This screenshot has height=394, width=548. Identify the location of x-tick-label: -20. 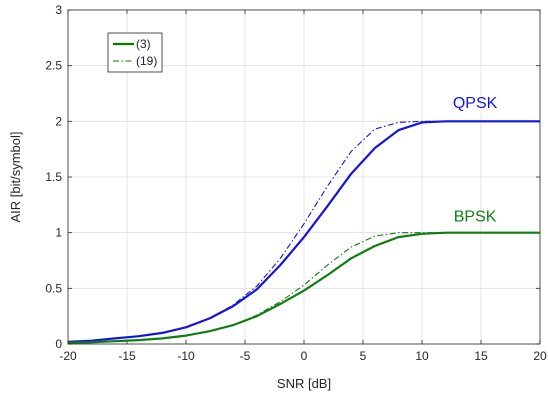
(68, 356).